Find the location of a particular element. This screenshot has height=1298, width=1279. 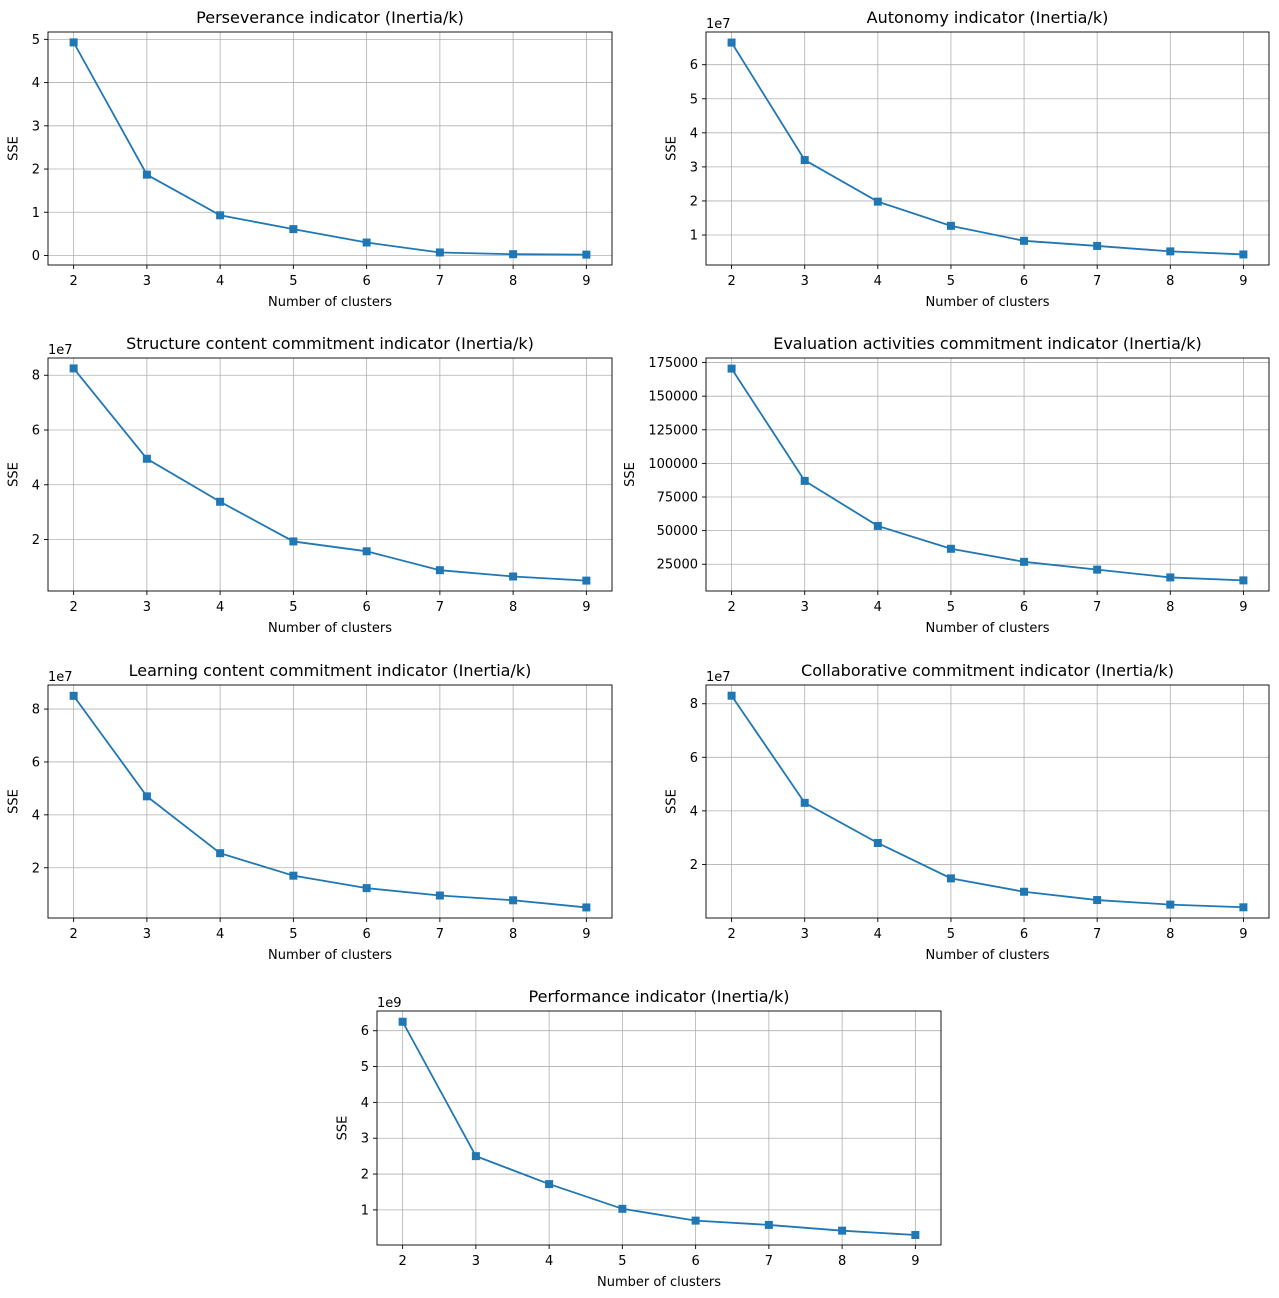

y-tick-label: 100000 is located at coordinates (673, 464).